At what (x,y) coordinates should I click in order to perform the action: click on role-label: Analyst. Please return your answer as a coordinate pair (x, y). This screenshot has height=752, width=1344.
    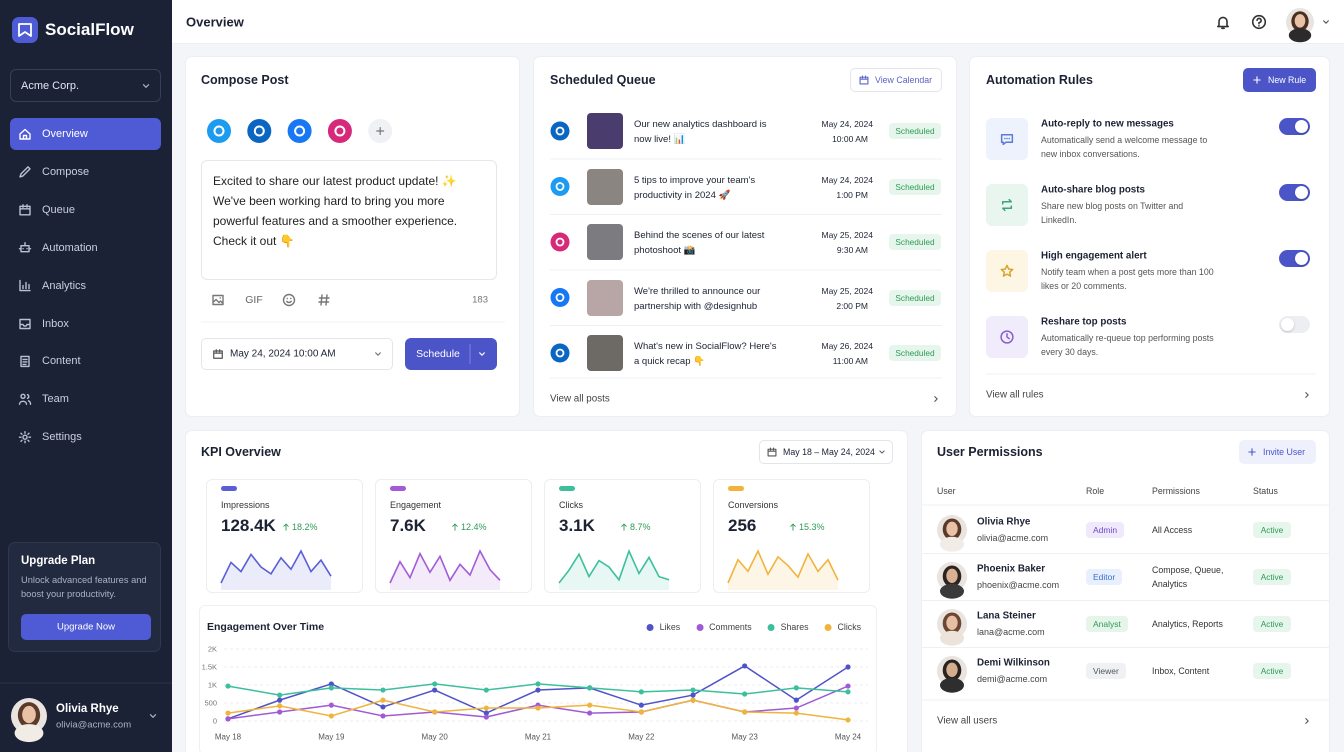
    Looking at the image, I should click on (1107, 624).